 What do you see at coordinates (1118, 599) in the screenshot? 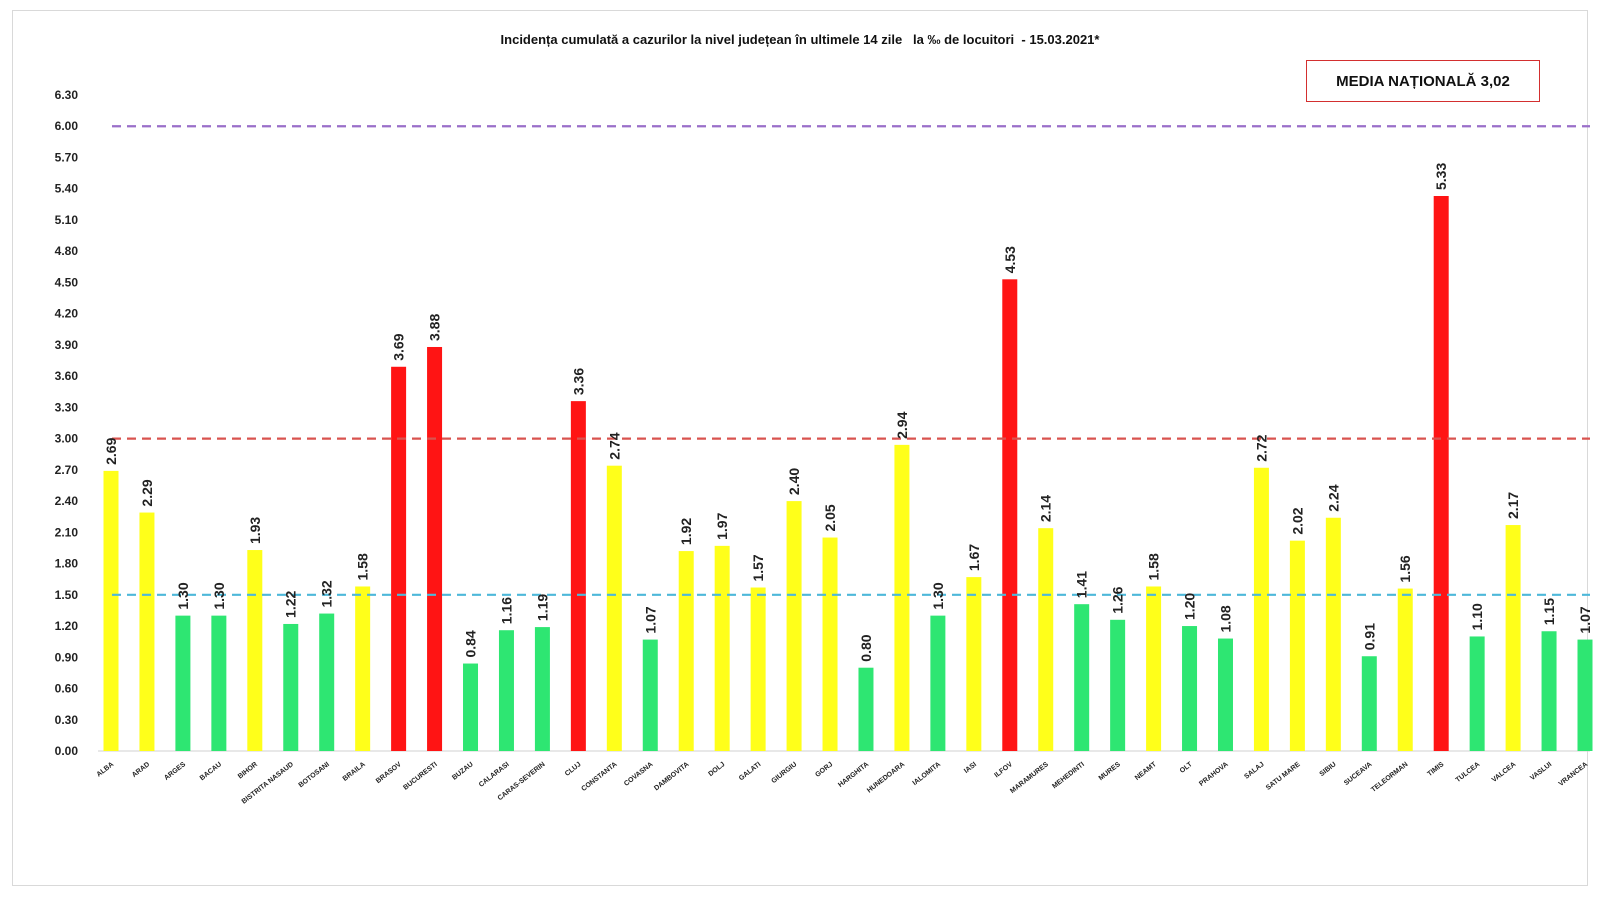
I see `data-label: 1.26` at bounding box center [1118, 599].